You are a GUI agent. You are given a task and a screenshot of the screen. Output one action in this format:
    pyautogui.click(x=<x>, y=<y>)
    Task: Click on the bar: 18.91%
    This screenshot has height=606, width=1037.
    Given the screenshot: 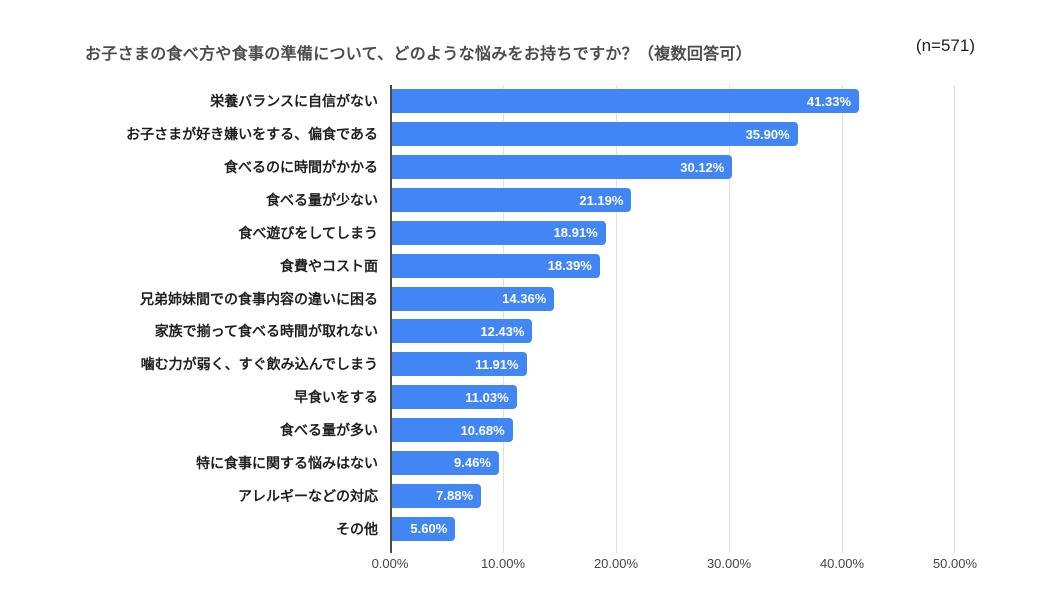 What is the action you would take?
    pyautogui.click(x=499, y=232)
    